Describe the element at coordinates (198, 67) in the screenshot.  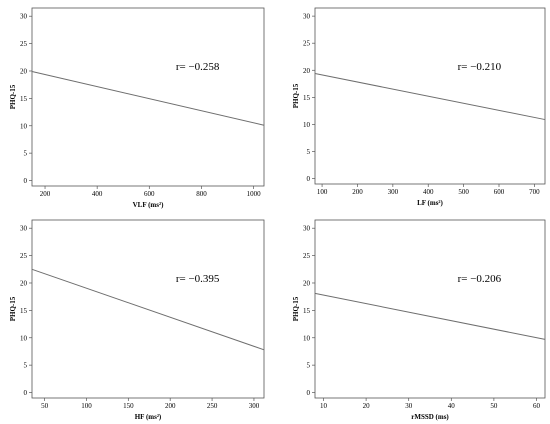
I see `correlation-annotation: r= −0.258` at that location.